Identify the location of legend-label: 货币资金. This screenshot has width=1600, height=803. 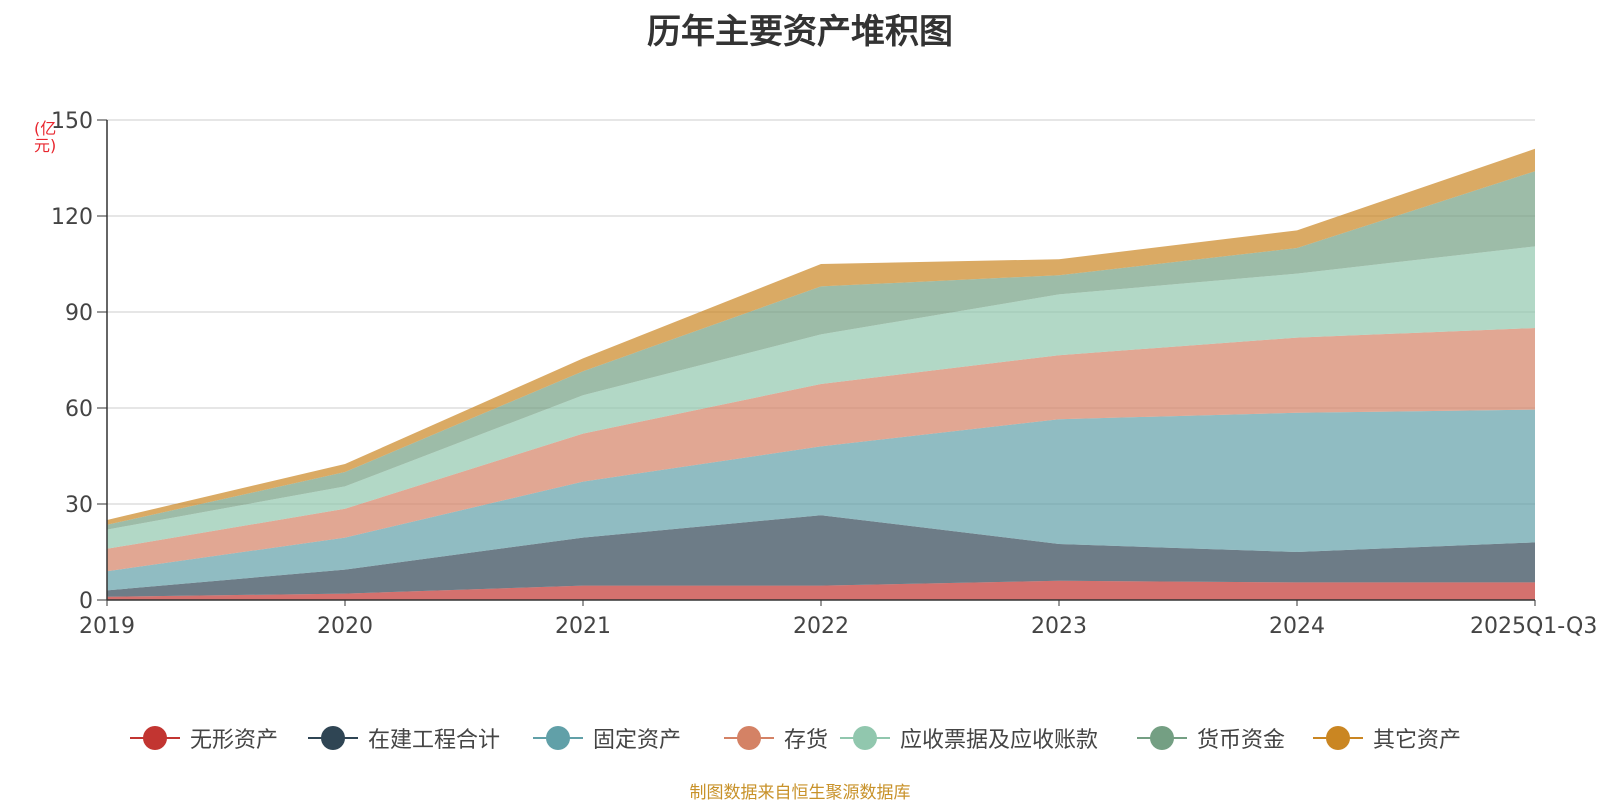
(1241, 740).